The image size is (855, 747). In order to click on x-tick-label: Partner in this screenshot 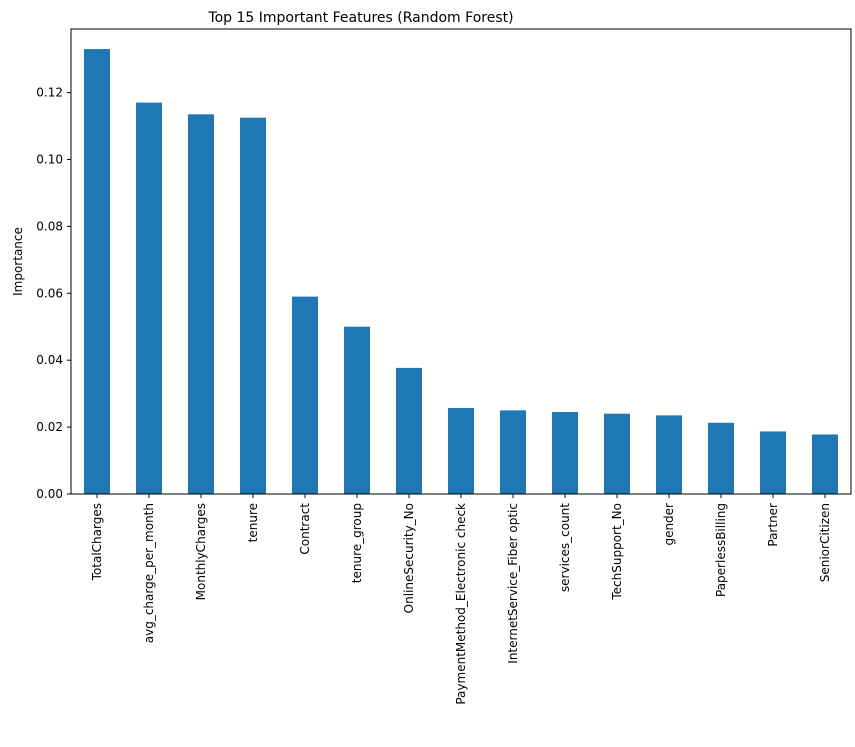, I will do `click(773, 525)`.